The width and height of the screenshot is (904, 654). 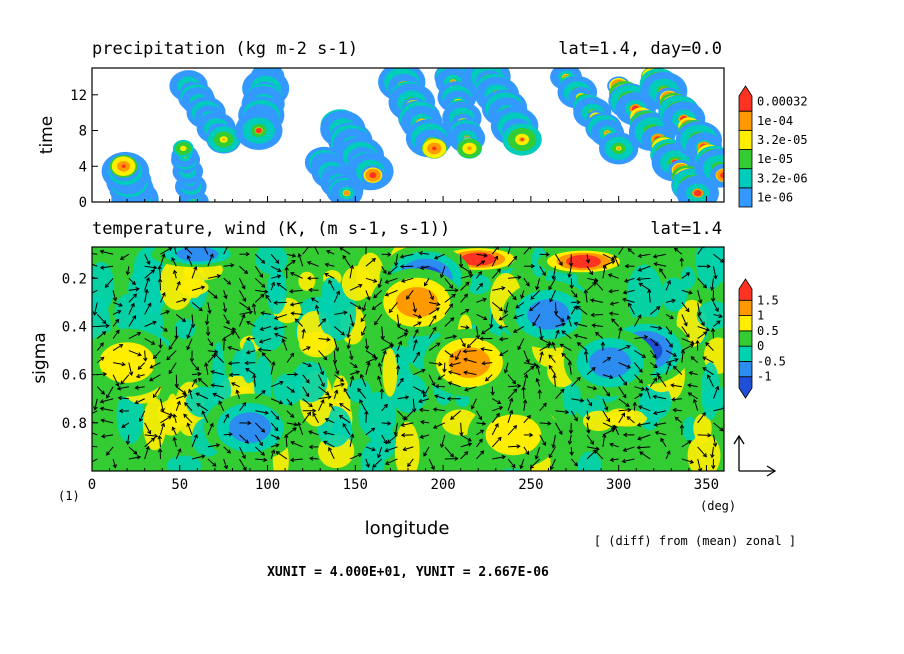 I want to click on top-ytick-label: 8, so click(x=83, y=132).